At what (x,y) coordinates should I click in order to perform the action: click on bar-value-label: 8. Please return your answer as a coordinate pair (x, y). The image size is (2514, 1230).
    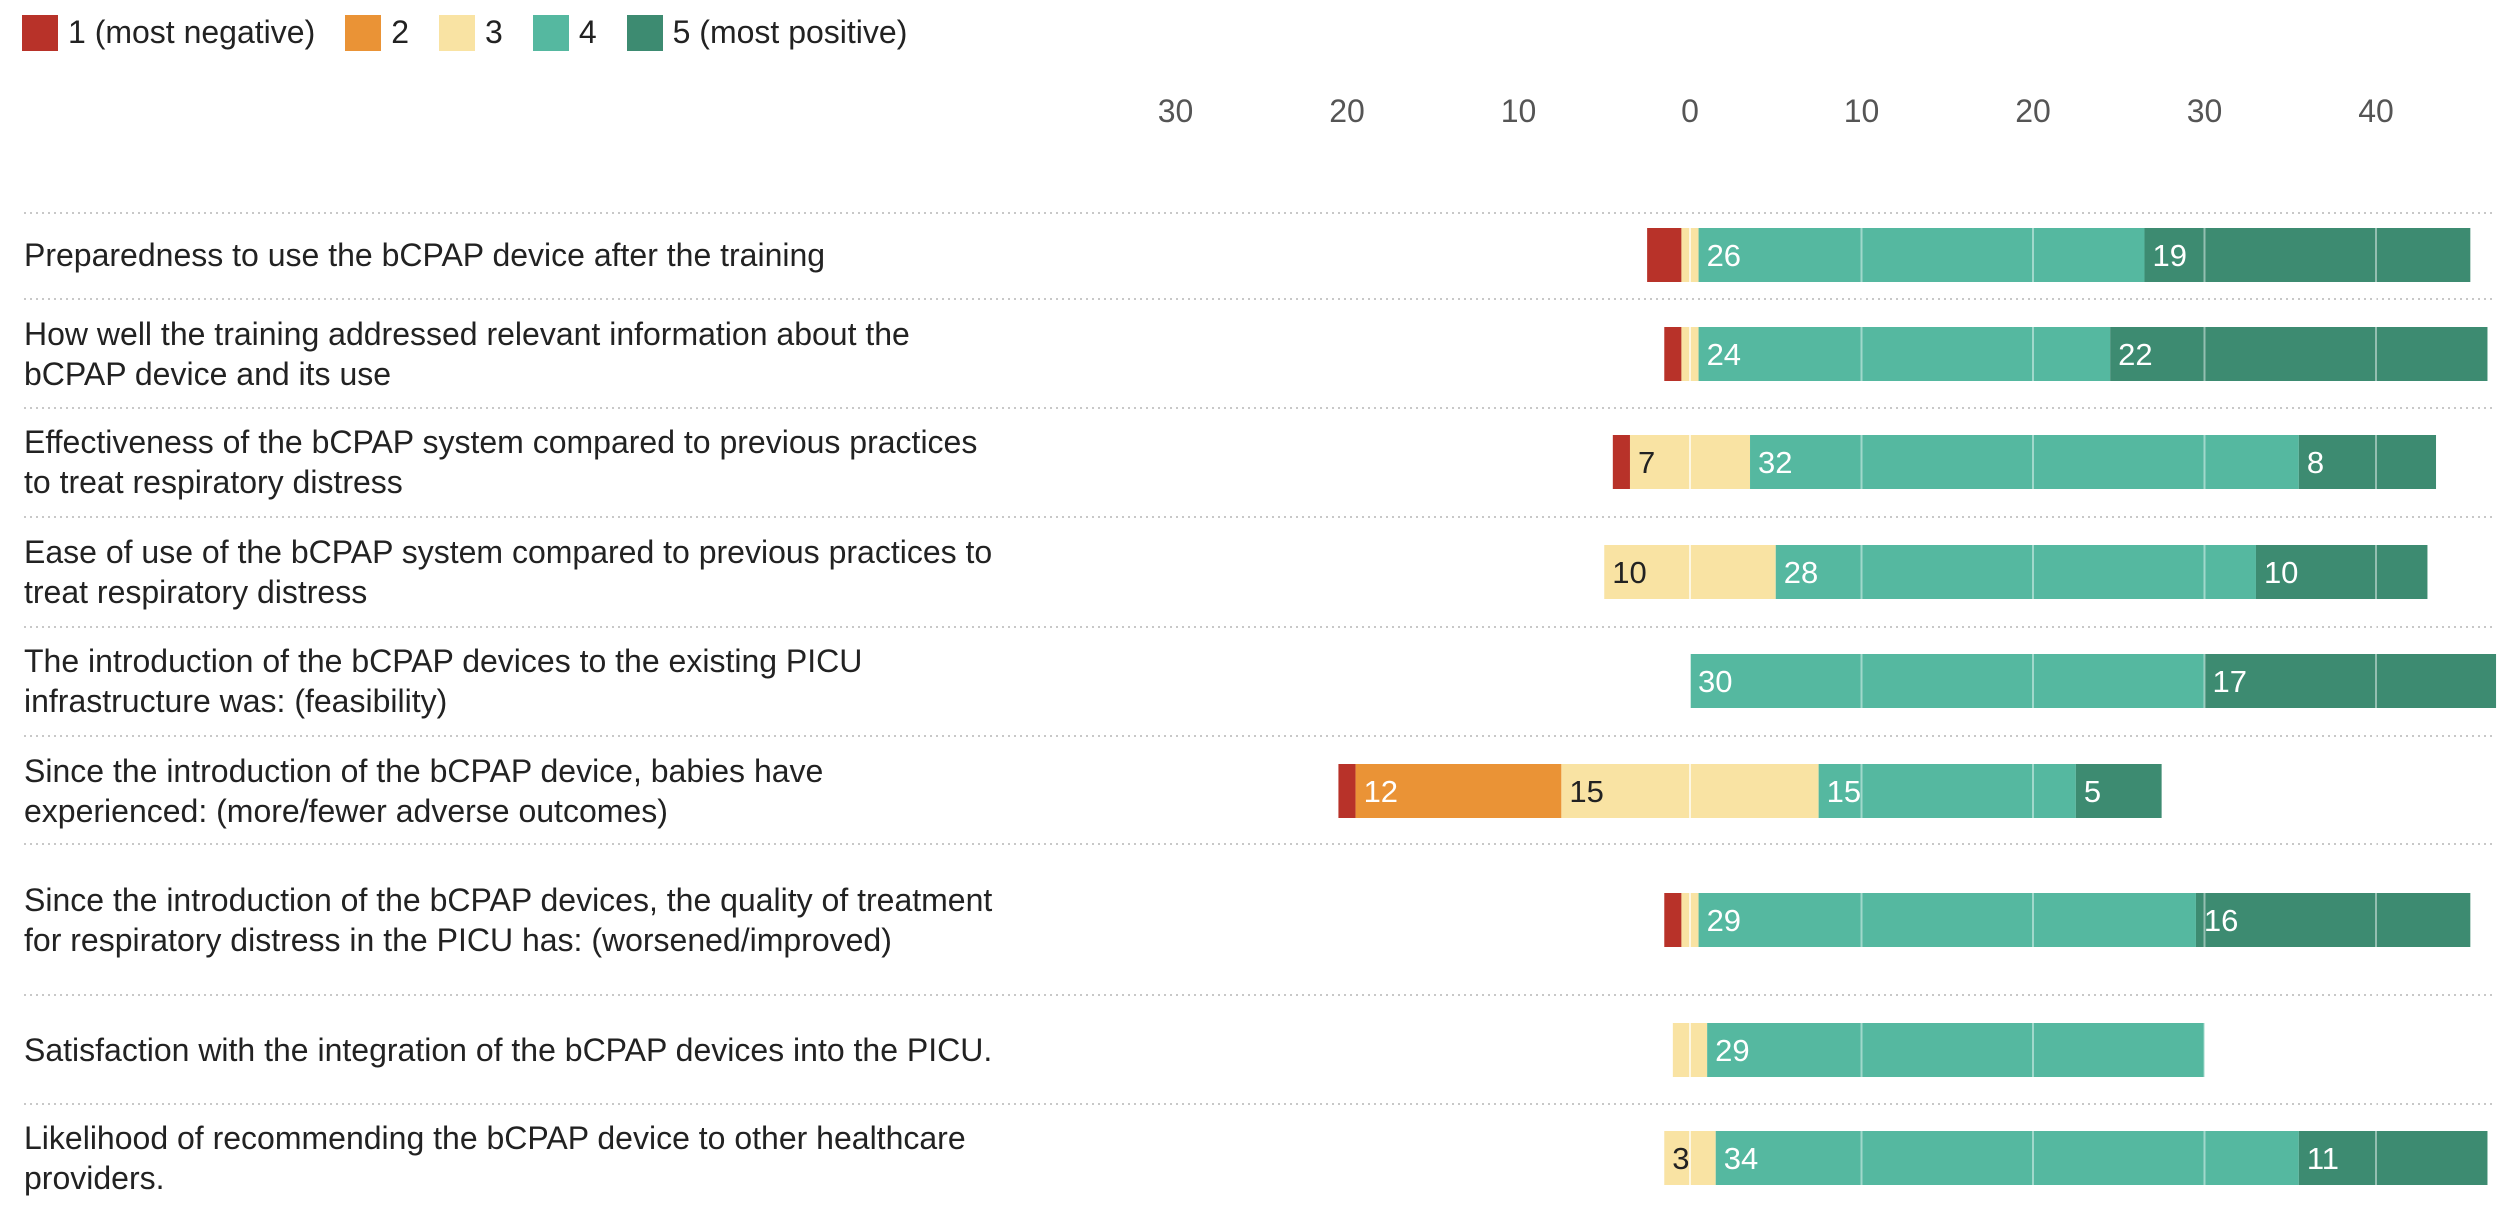
    Looking at the image, I should click on (2315, 462).